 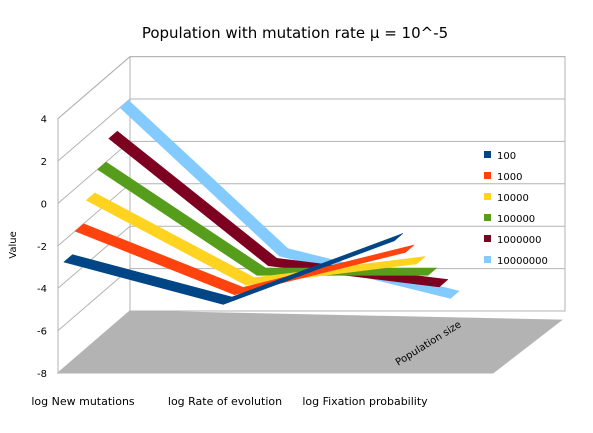 I want to click on y-tick-label: -6, so click(x=42, y=332).